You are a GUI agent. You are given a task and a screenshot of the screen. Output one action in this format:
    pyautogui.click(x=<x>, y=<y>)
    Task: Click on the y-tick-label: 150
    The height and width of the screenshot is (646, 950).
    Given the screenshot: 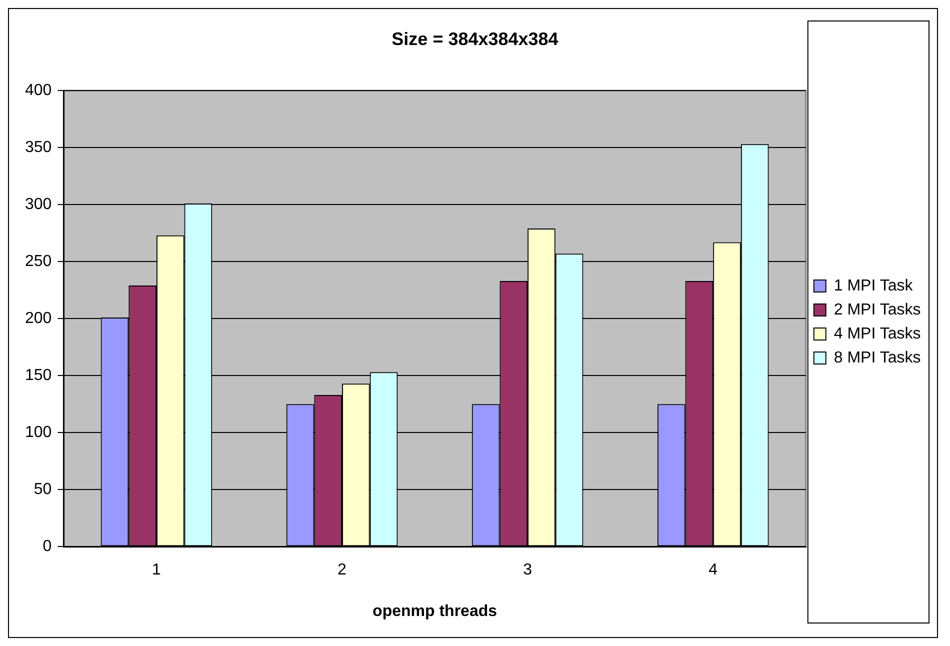 What is the action you would take?
    pyautogui.click(x=38, y=375)
    